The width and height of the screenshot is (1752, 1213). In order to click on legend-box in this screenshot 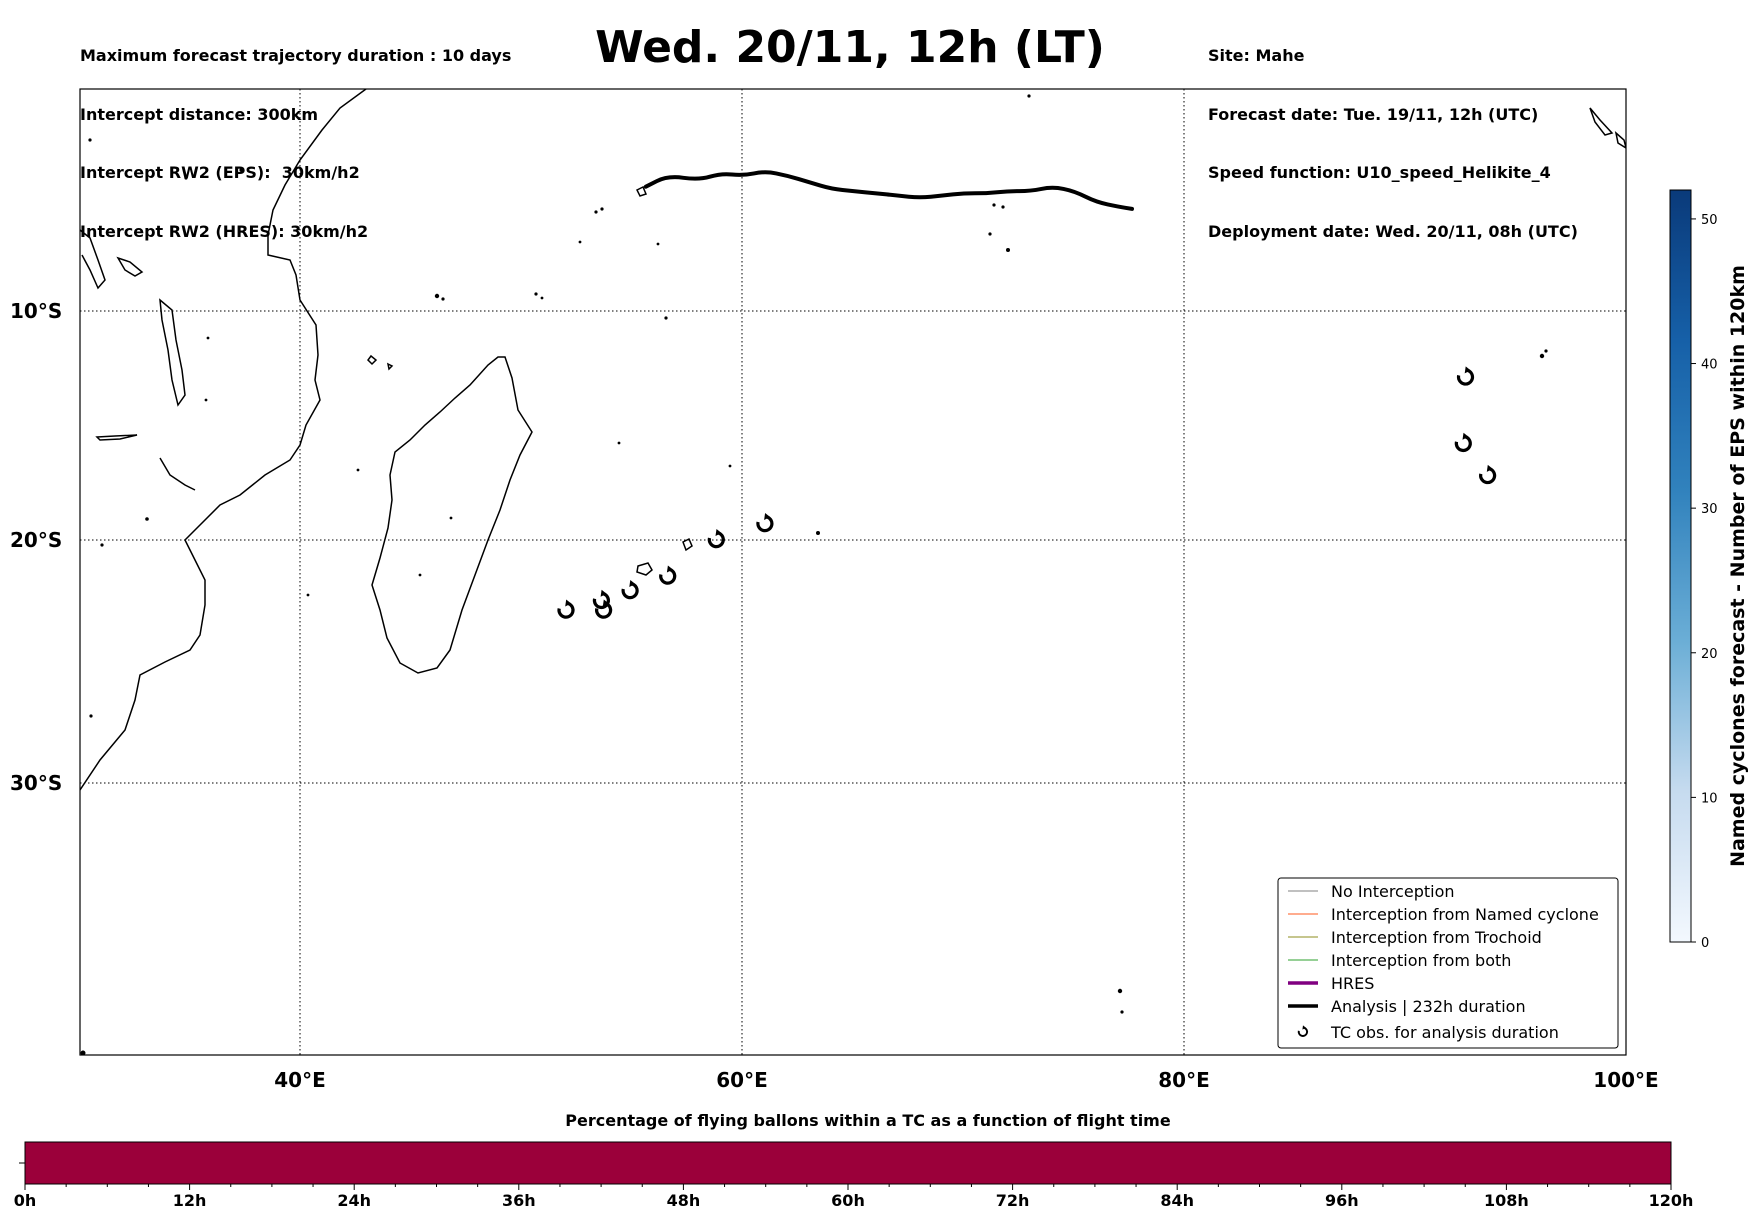, I will do `click(1448, 963)`.